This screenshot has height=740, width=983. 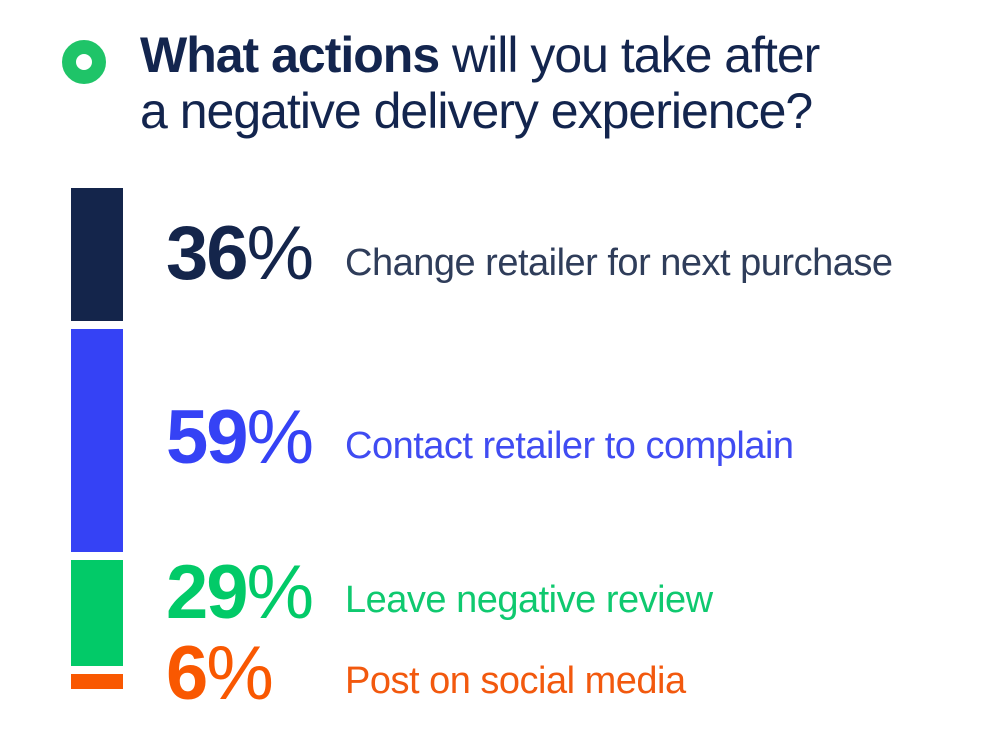 I want to click on percent-value-negative-review: 29%, so click(x=240, y=593).